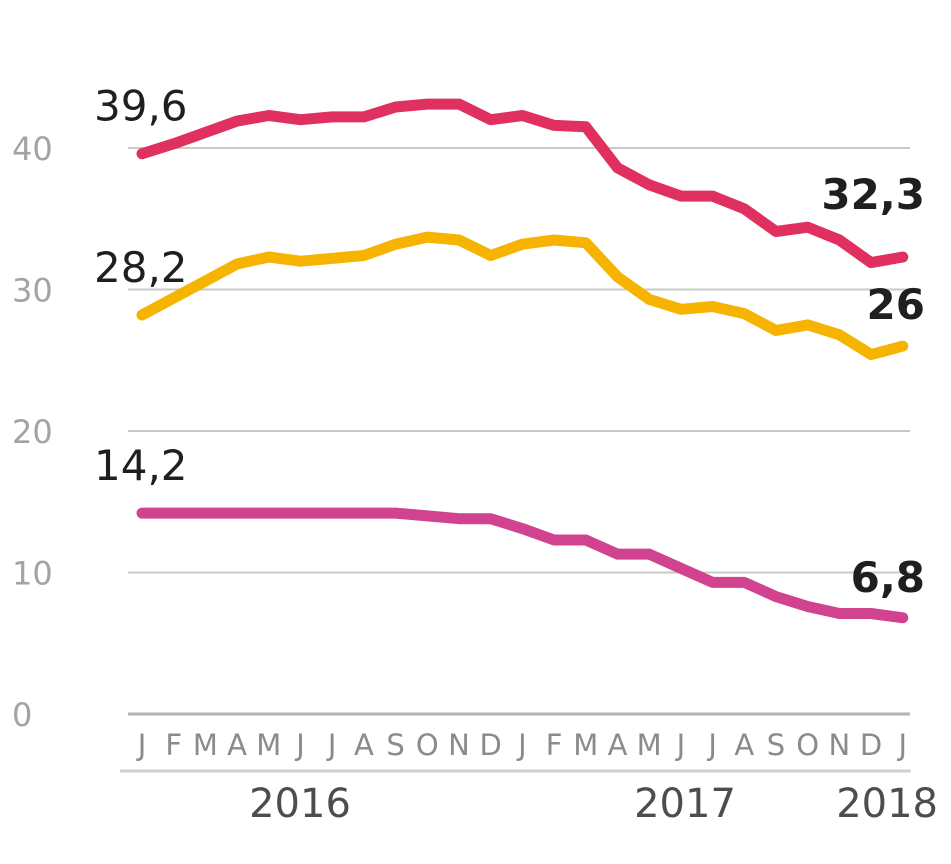 The width and height of the screenshot is (951, 864). What do you see at coordinates (427, 745) in the screenshot?
I see `x-tick-month-9: O` at bounding box center [427, 745].